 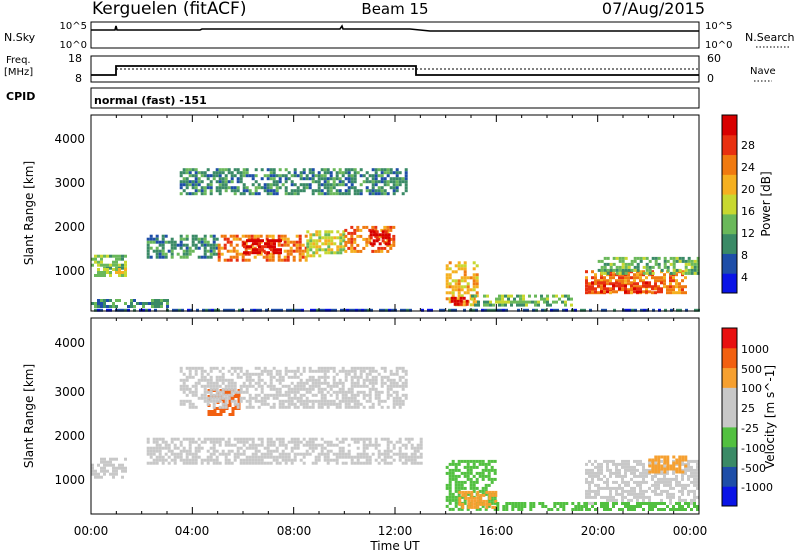 What do you see at coordinates (718, 26) in the screenshot?
I see `nsearch-tick-top: 10^5` at bounding box center [718, 26].